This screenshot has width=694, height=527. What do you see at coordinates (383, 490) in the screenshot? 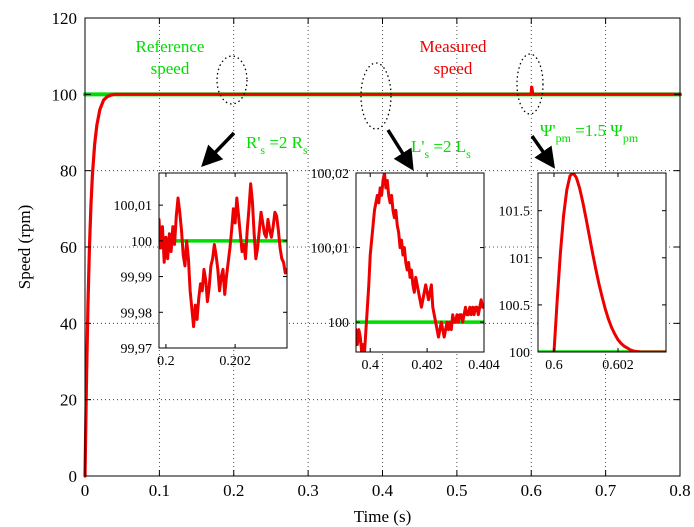
I see `x-tick-label: 0.4` at bounding box center [383, 490].